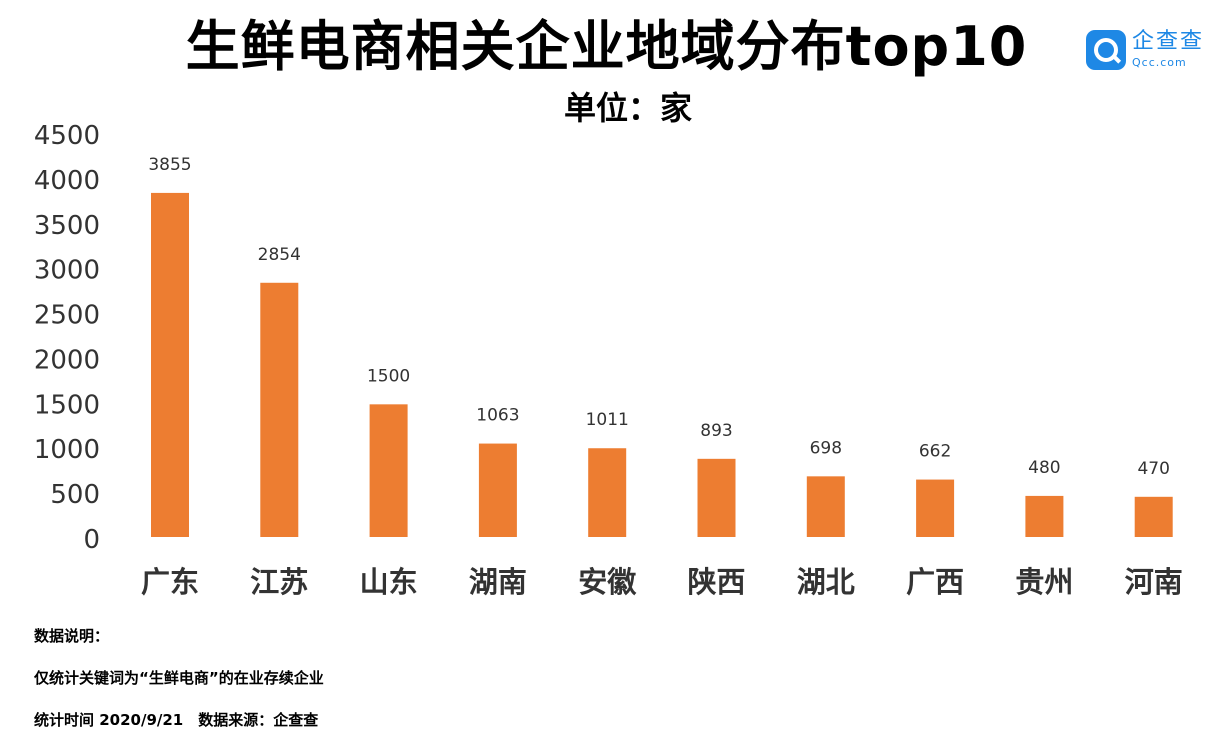  Describe the element at coordinates (826, 582) in the screenshot. I see `x-tick-label: 湖北` at that location.